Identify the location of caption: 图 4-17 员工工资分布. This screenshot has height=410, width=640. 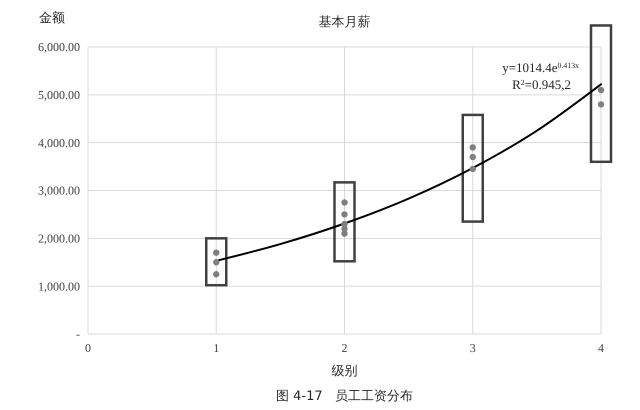
(345, 396).